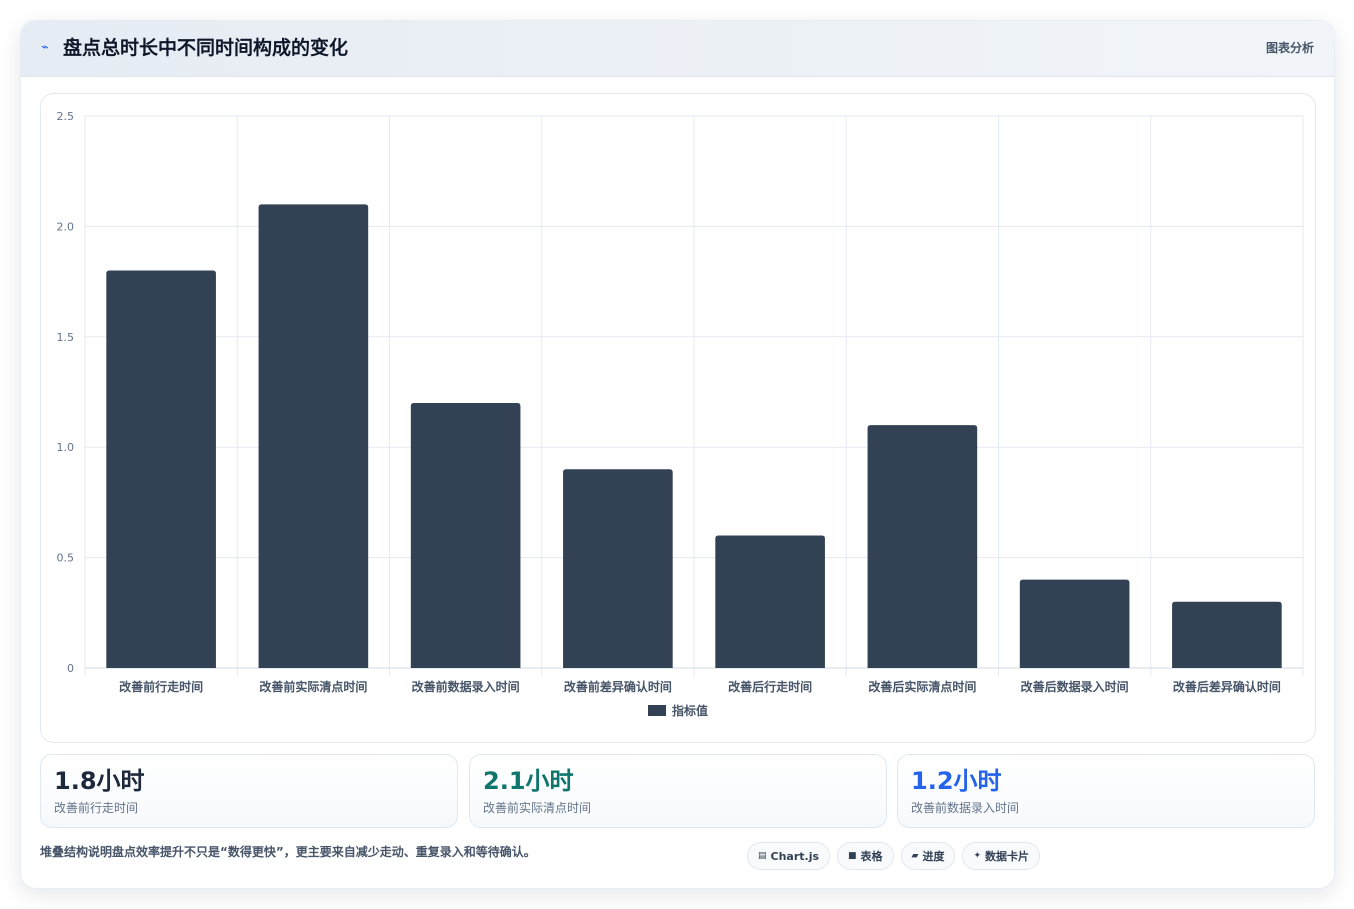  What do you see at coordinates (762, 856) in the screenshot?
I see `chart-icon: ▤` at bounding box center [762, 856].